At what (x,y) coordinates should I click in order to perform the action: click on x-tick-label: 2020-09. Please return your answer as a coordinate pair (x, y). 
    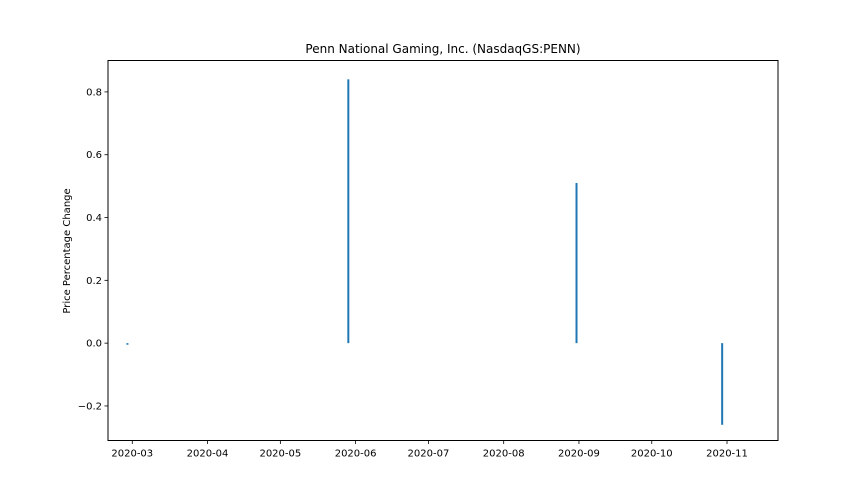
    Looking at the image, I should click on (579, 454).